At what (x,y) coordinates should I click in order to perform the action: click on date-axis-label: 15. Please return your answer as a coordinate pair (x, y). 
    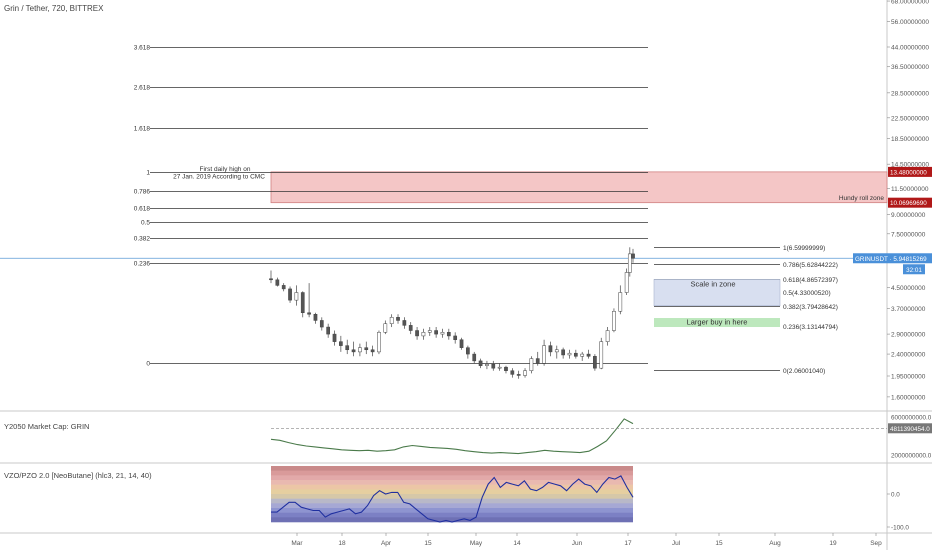
    Looking at the image, I should click on (428, 543).